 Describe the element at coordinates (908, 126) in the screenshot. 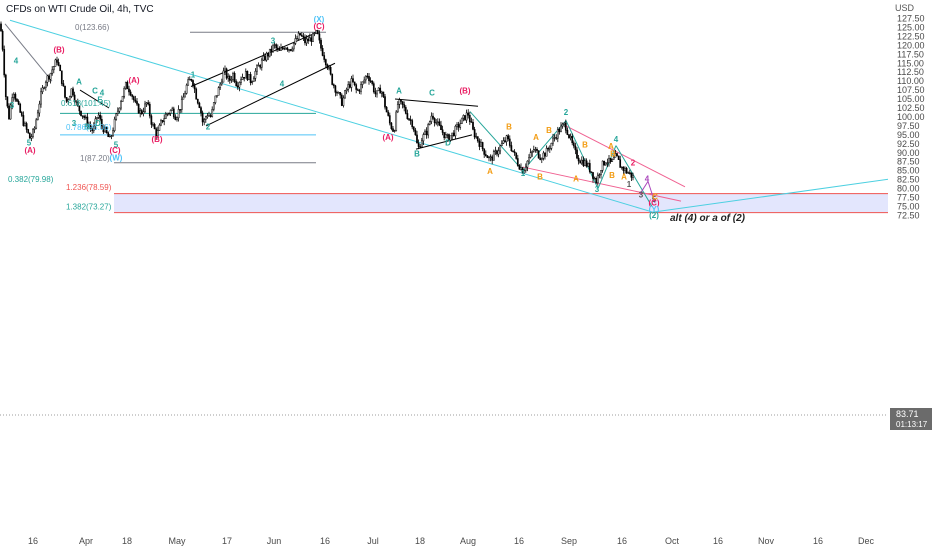

I see `y-tick-label: 97.50` at that location.